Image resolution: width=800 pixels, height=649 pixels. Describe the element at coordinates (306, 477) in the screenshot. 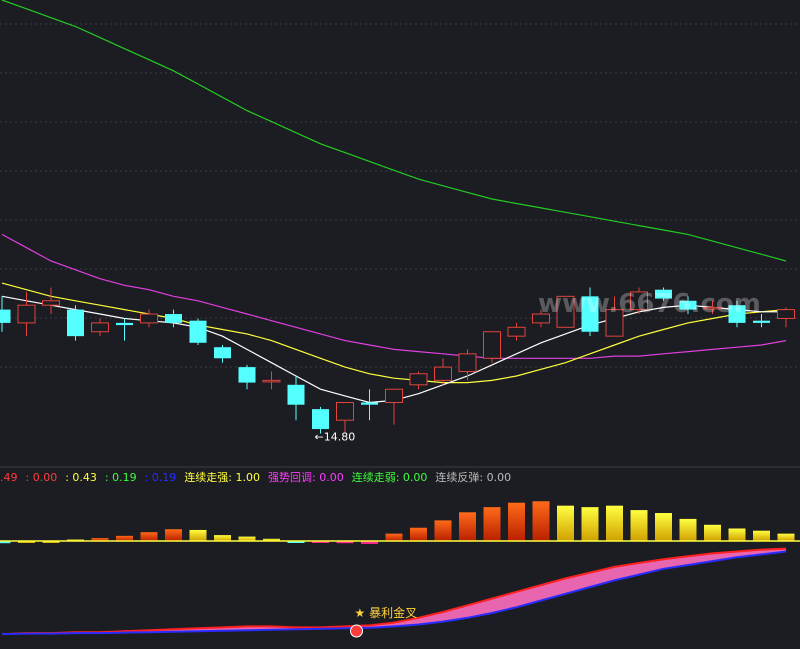

I see `legend-entry: 强势回调: 0.00` at that location.